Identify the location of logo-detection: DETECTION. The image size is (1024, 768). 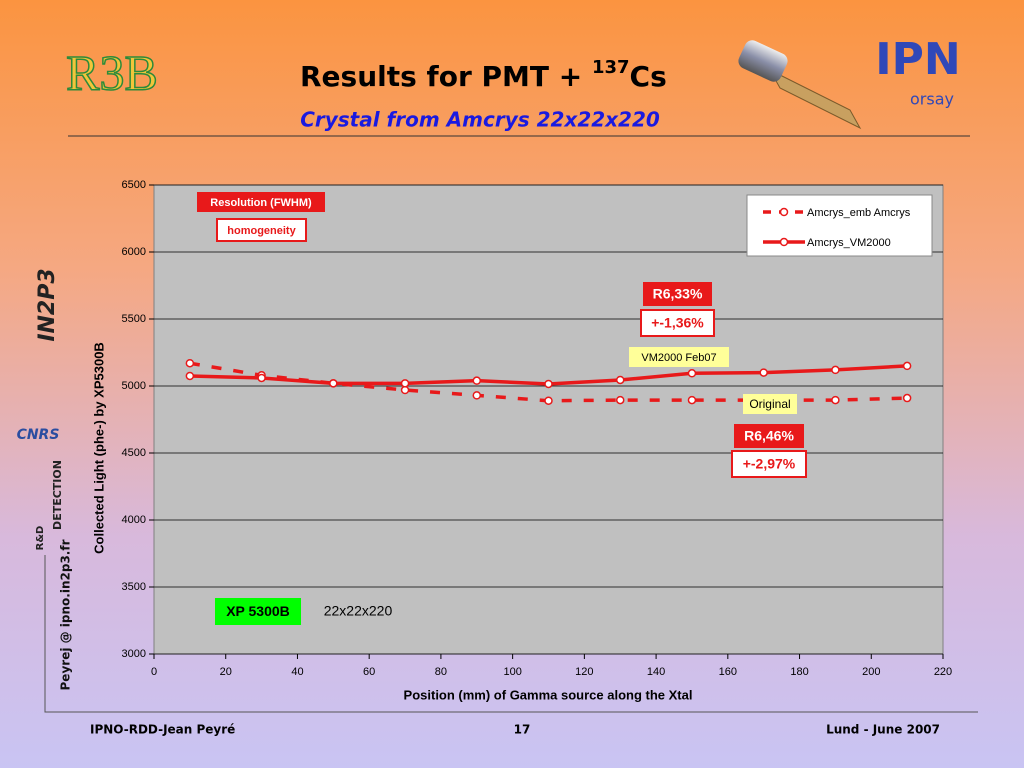
(57, 495).